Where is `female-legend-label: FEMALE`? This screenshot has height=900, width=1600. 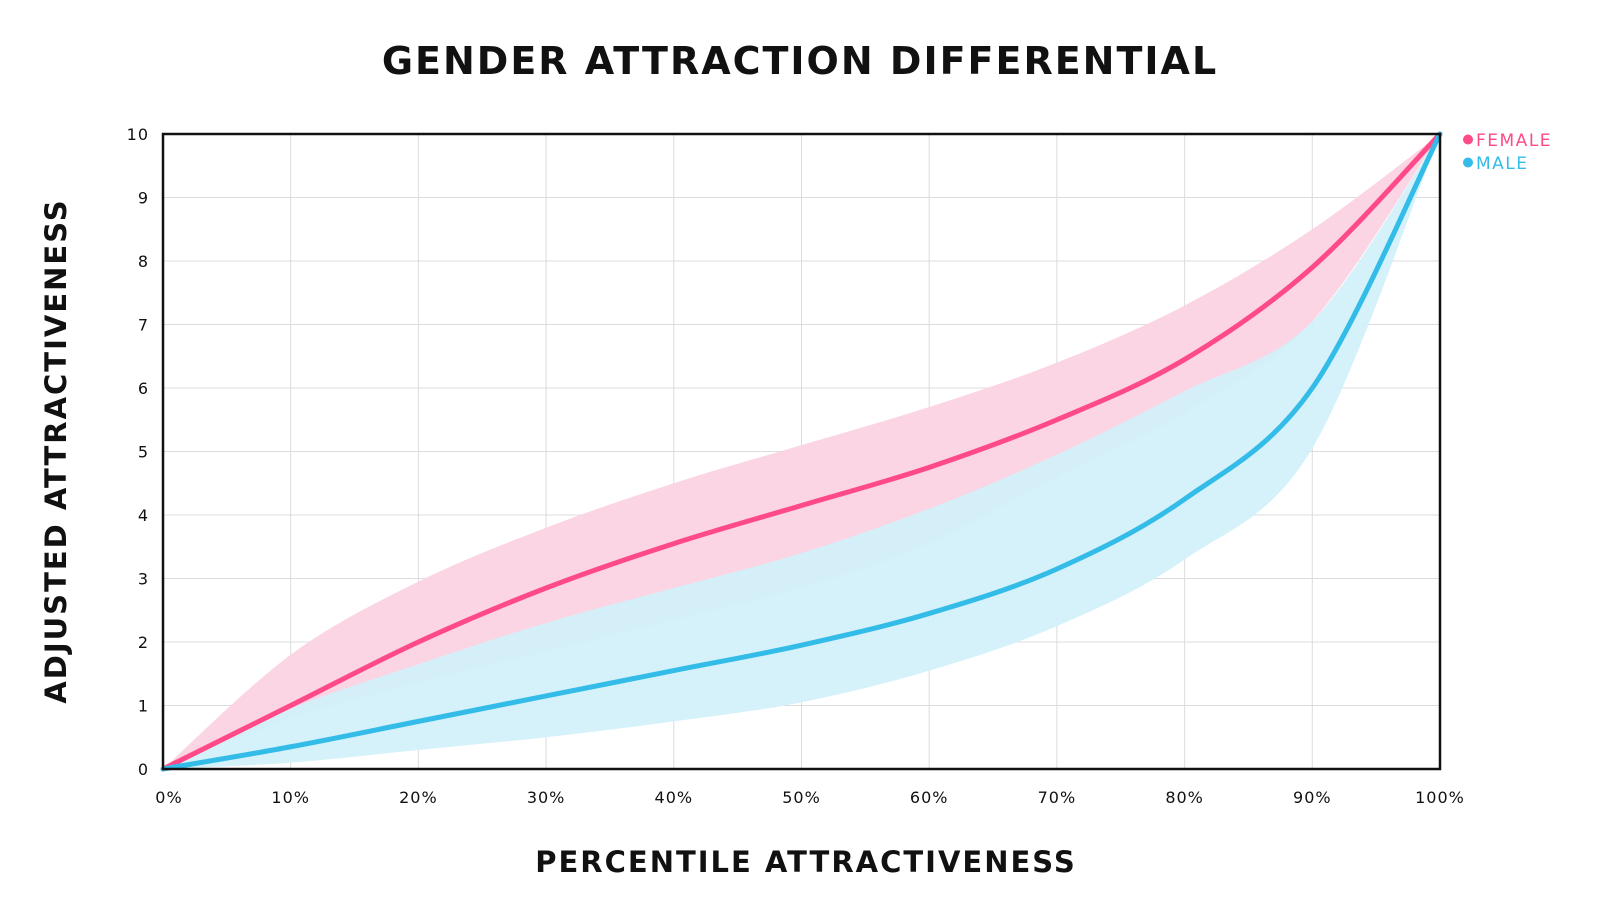
female-legend-label: FEMALE is located at coordinates (1514, 141).